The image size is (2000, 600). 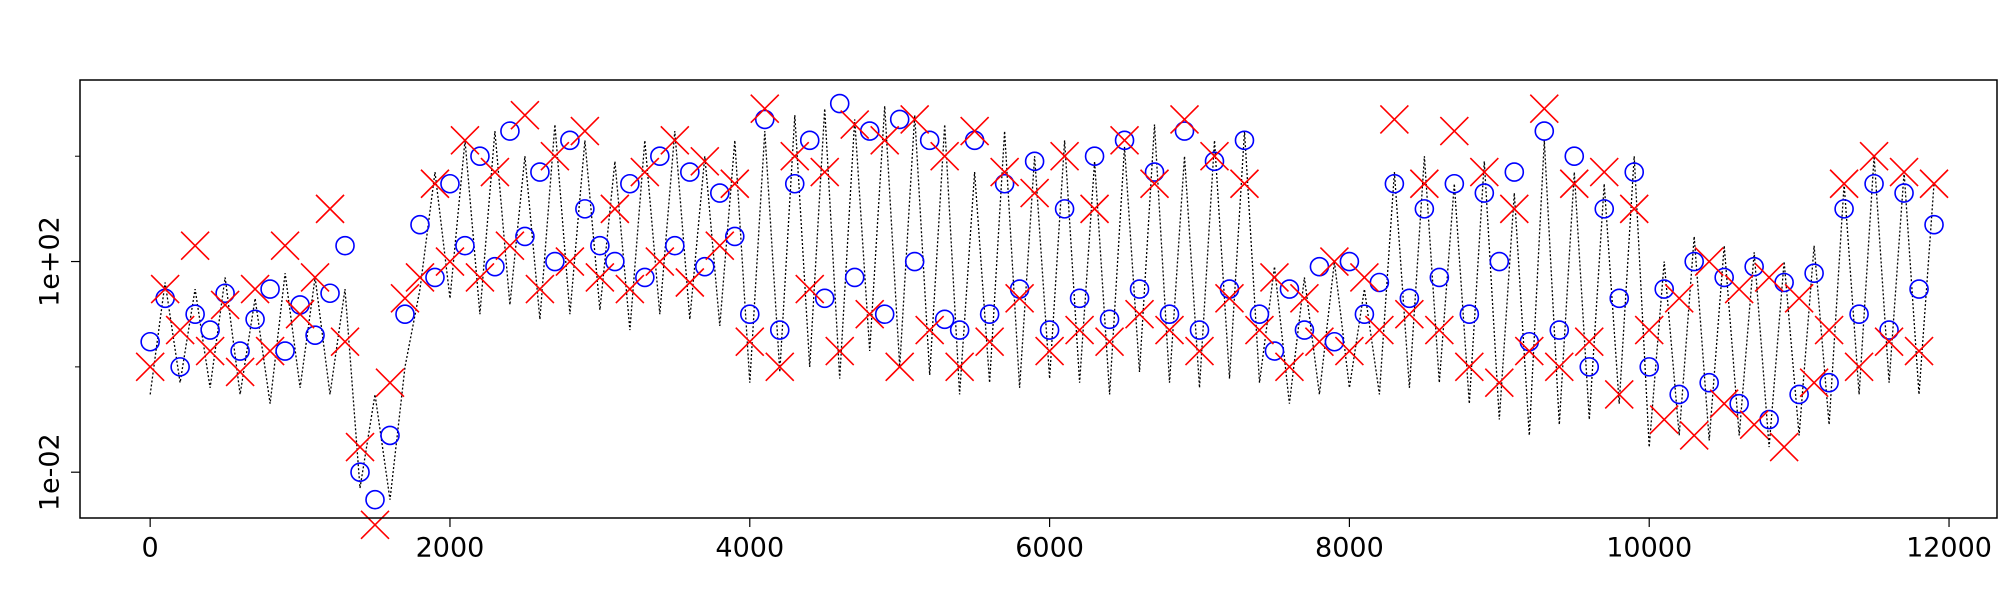 I want to click on y-tick-label: 1e+02, so click(x=50, y=261).